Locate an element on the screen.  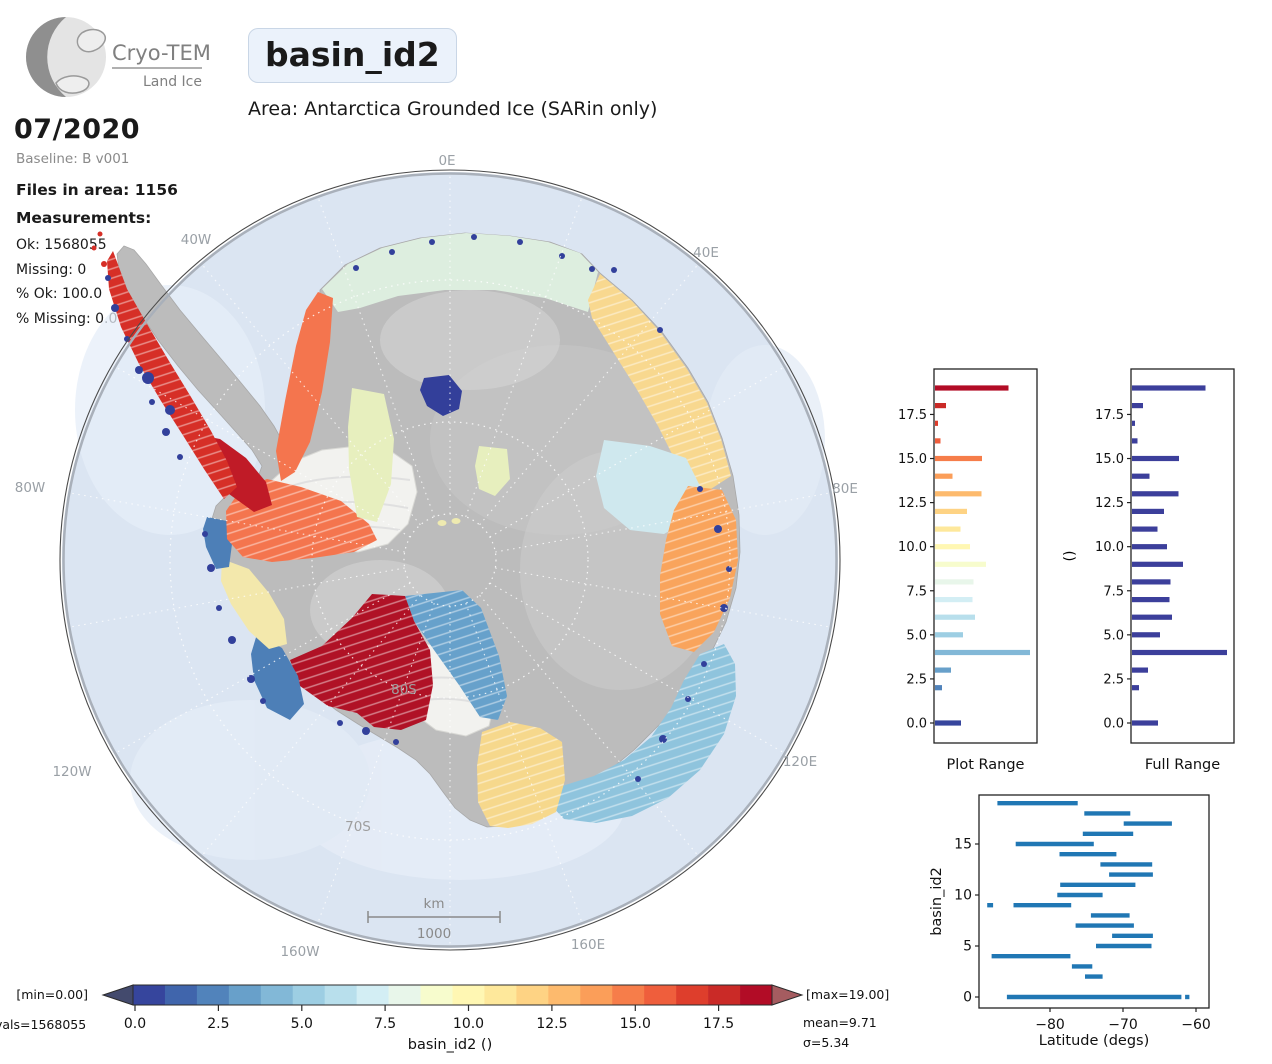
lat-labels: 80S 70S is located at coordinates (381, 758).